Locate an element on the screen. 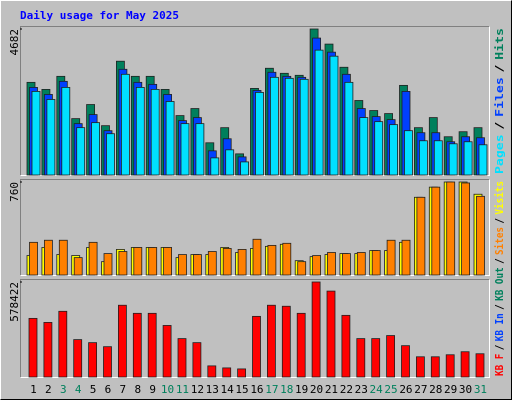  x-tick-label: 26 is located at coordinates (405, 389).